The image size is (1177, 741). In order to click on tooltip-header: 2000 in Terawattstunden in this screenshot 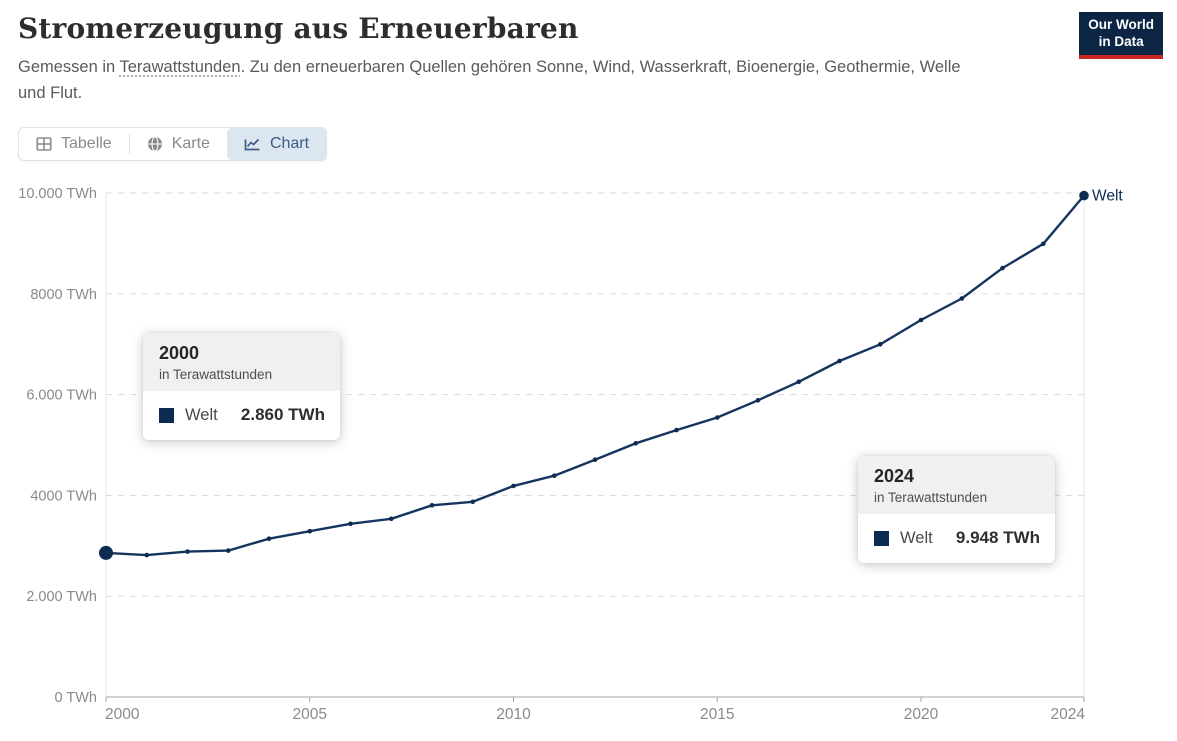, I will do `click(241, 362)`.